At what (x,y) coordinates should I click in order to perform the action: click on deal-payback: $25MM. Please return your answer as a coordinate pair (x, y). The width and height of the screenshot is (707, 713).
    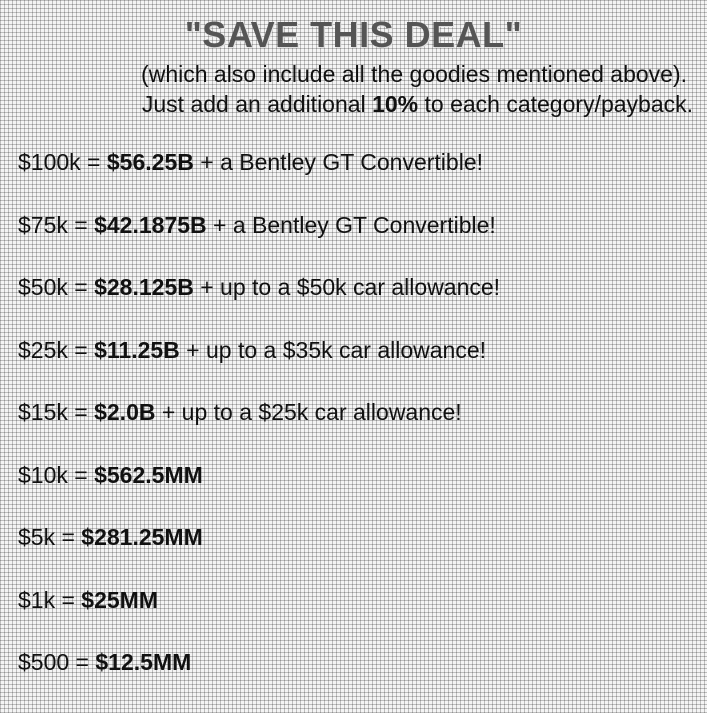
    Looking at the image, I should click on (119, 599).